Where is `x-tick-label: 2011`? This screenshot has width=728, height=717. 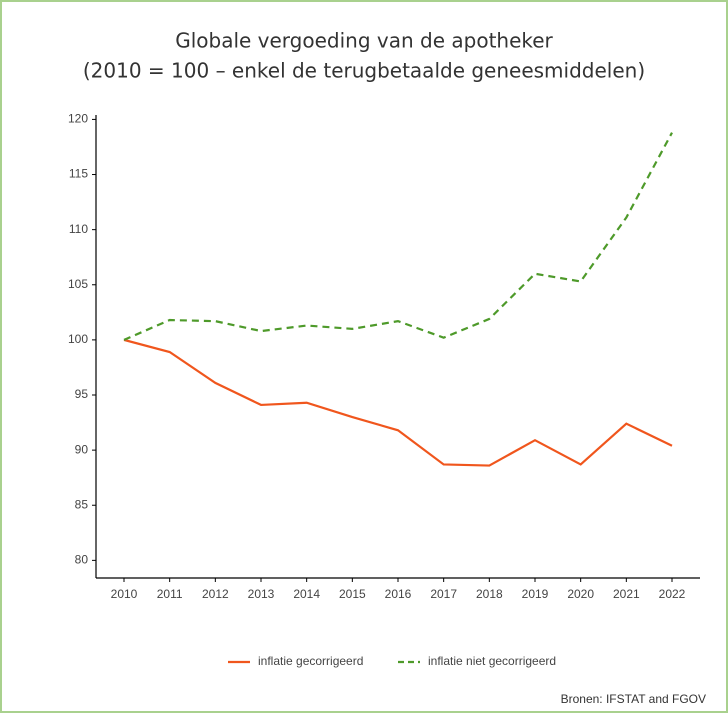 x-tick-label: 2011 is located at coordinates (170, 594).